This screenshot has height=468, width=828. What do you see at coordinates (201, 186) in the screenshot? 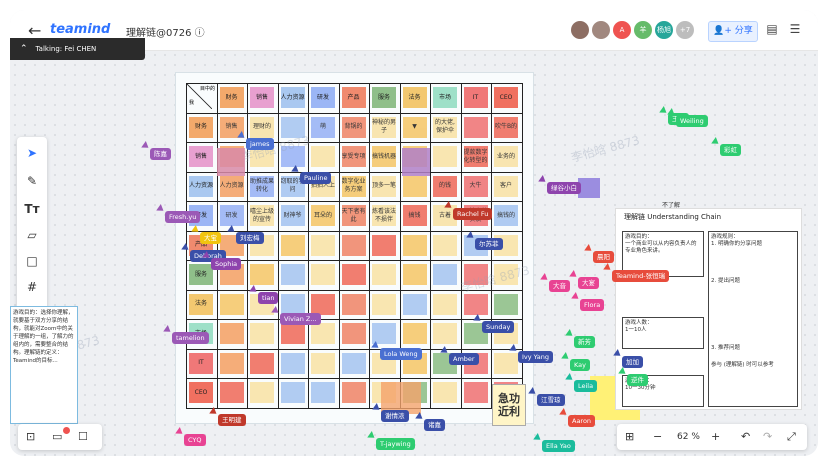
I see `header-row-cell: 人力资源` at bounding box center [201, 186].